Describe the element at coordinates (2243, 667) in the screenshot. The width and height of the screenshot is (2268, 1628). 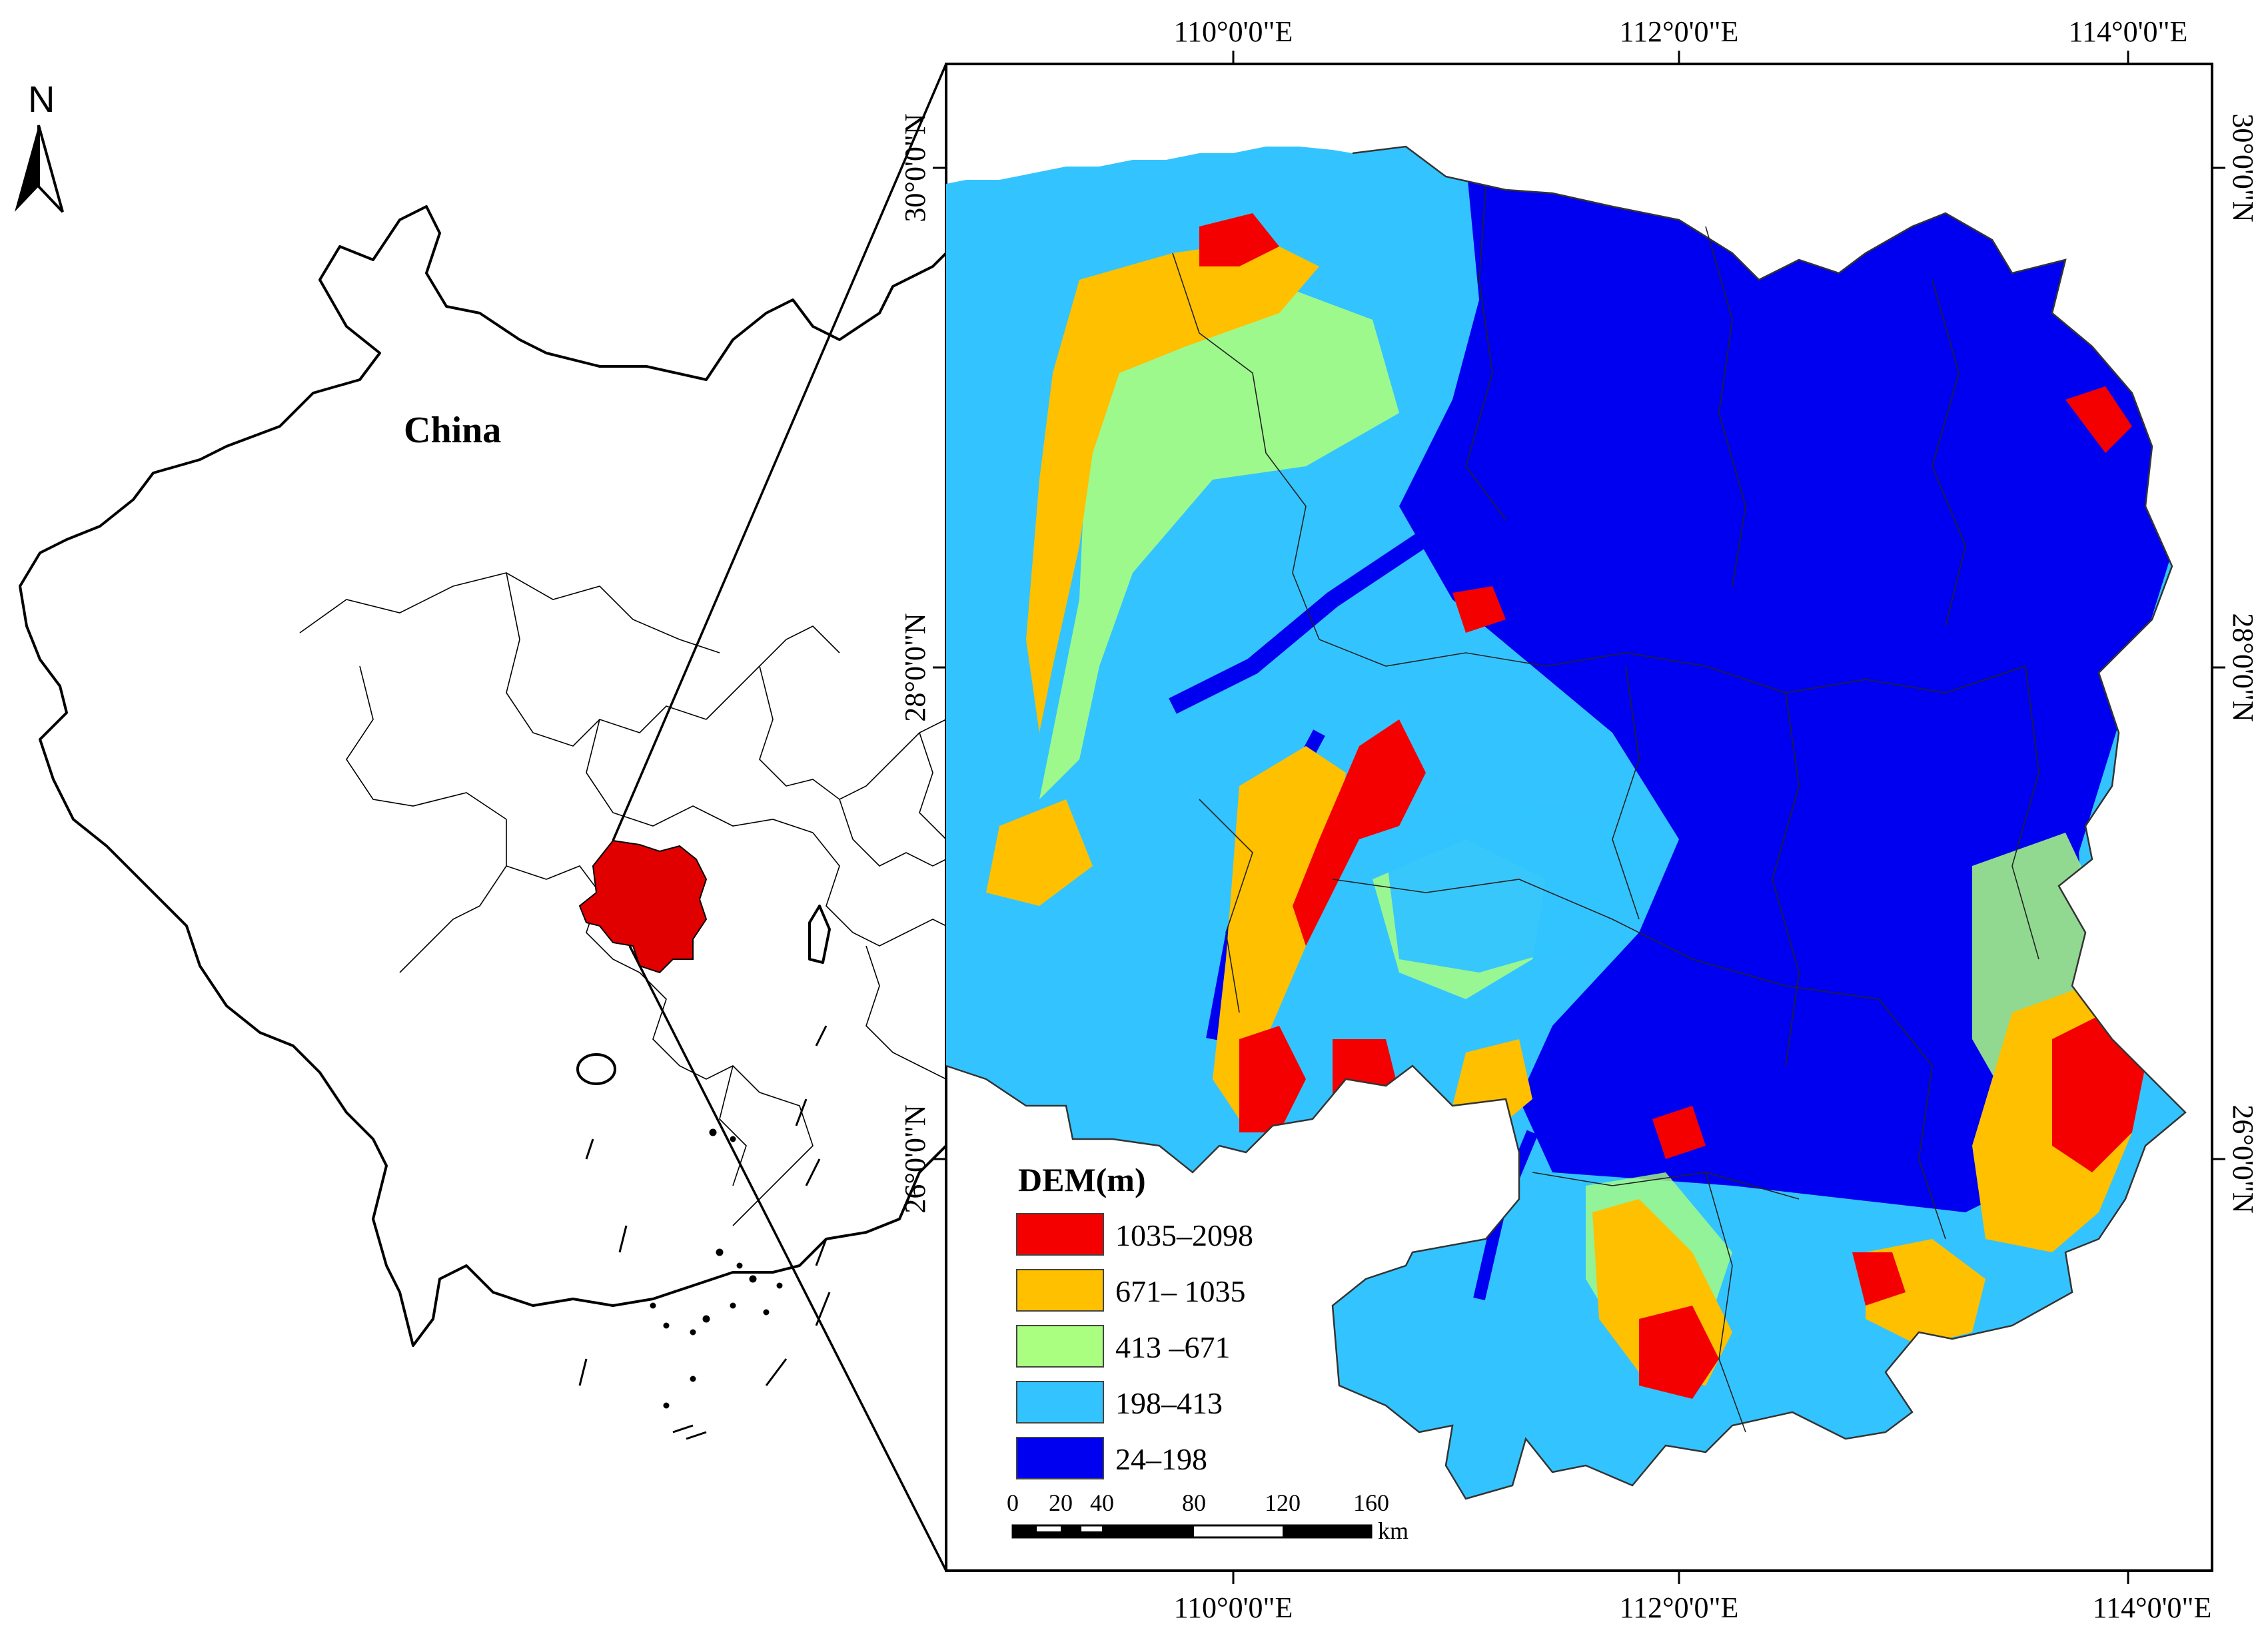
I see `right-tick-label: 28°0'0"N` at that location.